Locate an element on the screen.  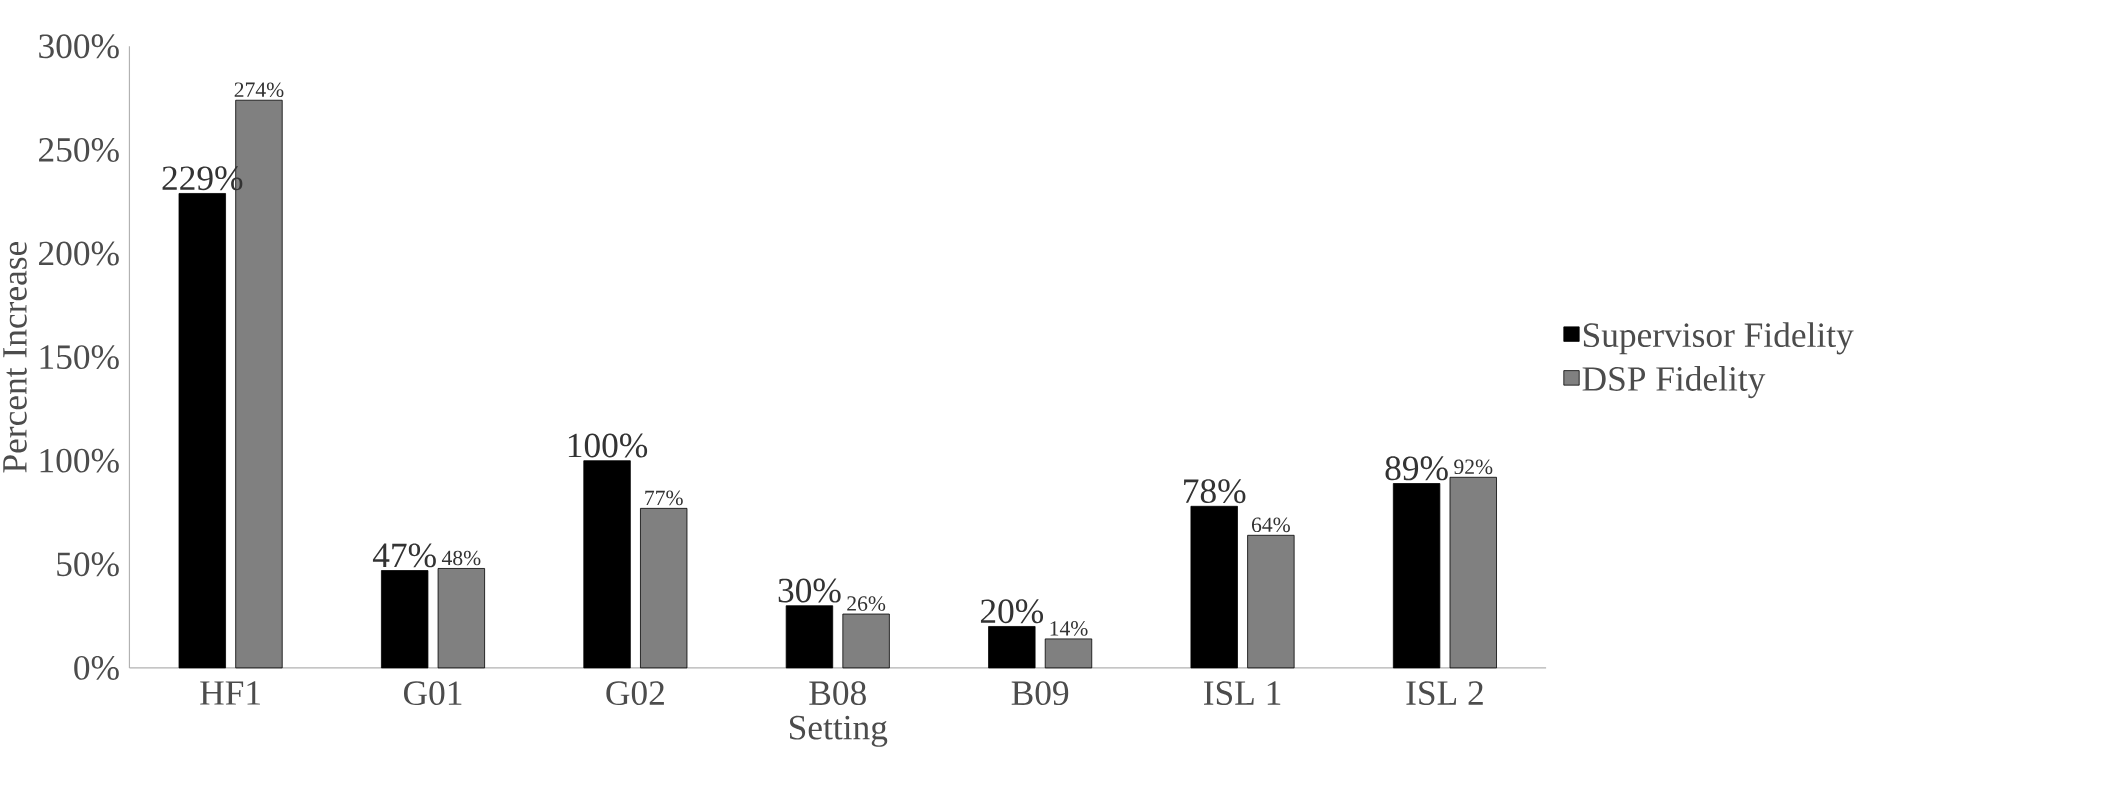
x-tick-label: ISL 1 is located at coordinates (1242, 693).